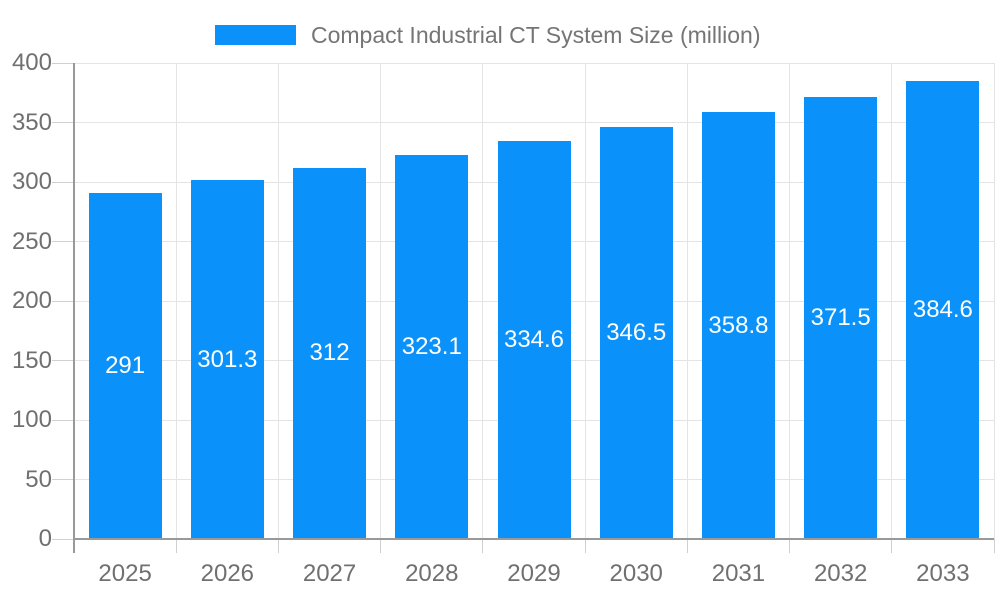 Image resolution: width=1000 pixels, height=600 pixels. I want to click on y-axis-label: 100, so click(31, 419).